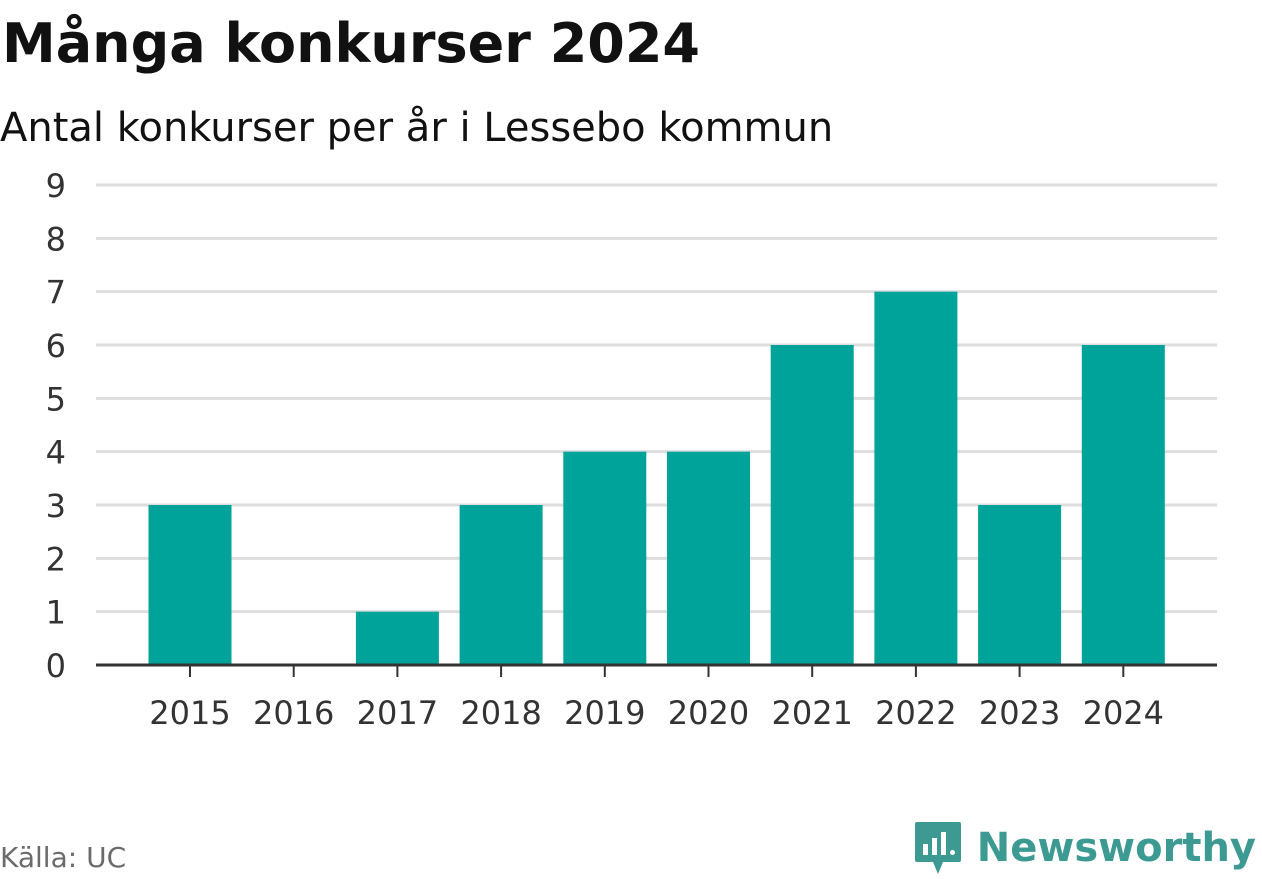  Describe the element at coordinates (811, 713) in the screenshot. I see `x-tick-label: 2021` at that location.